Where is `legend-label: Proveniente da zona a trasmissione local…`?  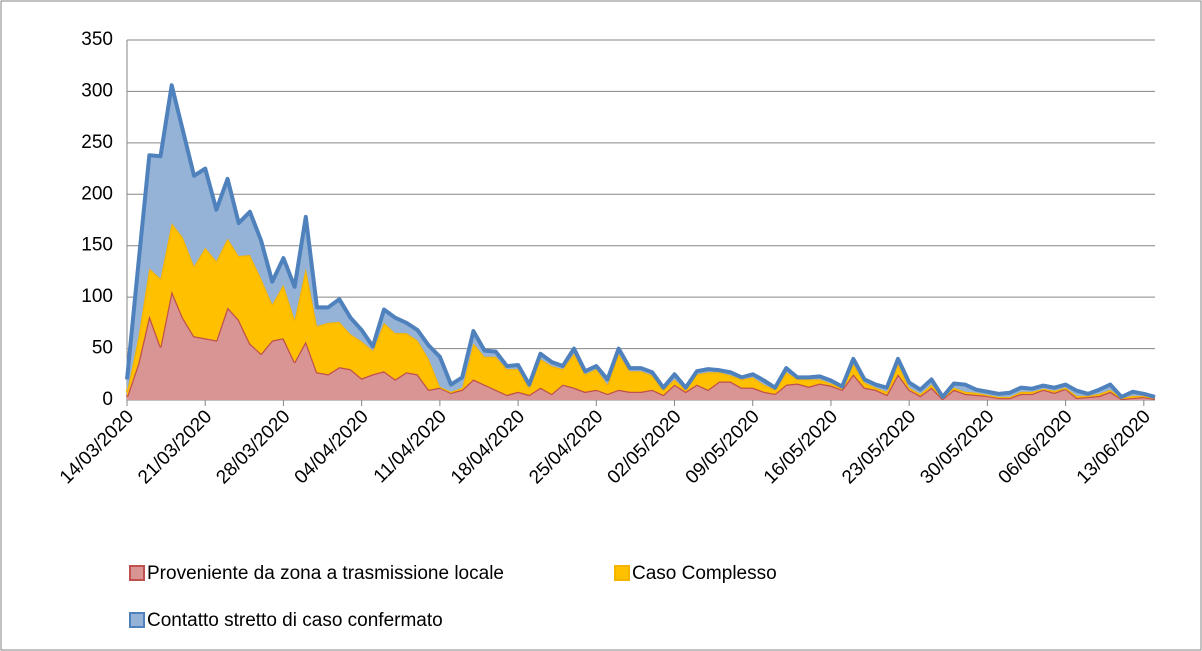
legend-label: Proveniente da zona a trasmissione local… is located at coordinates (325, 573).